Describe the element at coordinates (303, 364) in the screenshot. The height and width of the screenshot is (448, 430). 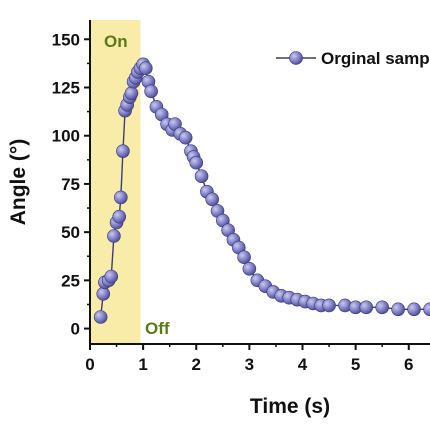
I see `x-tick-label: 4` at that location.